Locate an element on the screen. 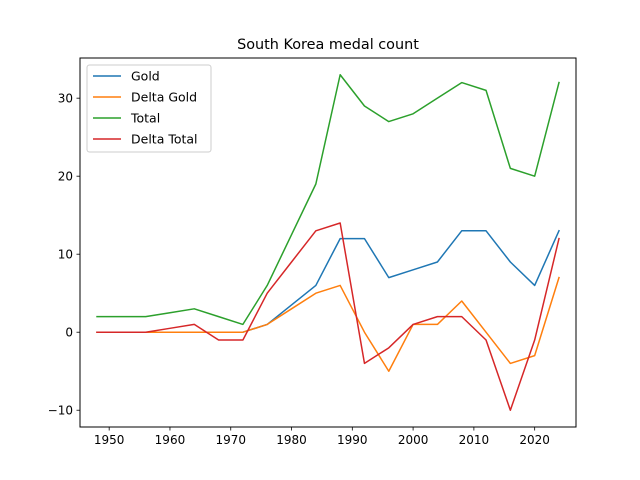 The height and width of the screenshot is (480, 640). x-tick-label: 1980 is located at coordinates (291, 440).